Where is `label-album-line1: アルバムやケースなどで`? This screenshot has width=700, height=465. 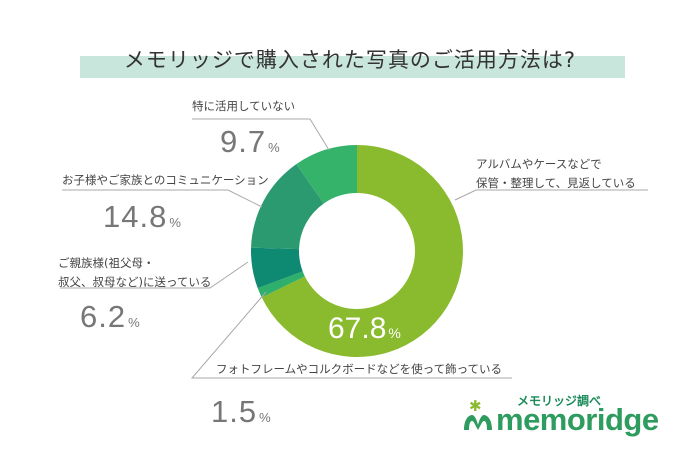 label-album-line1: アルバムやケースなどで is located at coordinates (539, 164).